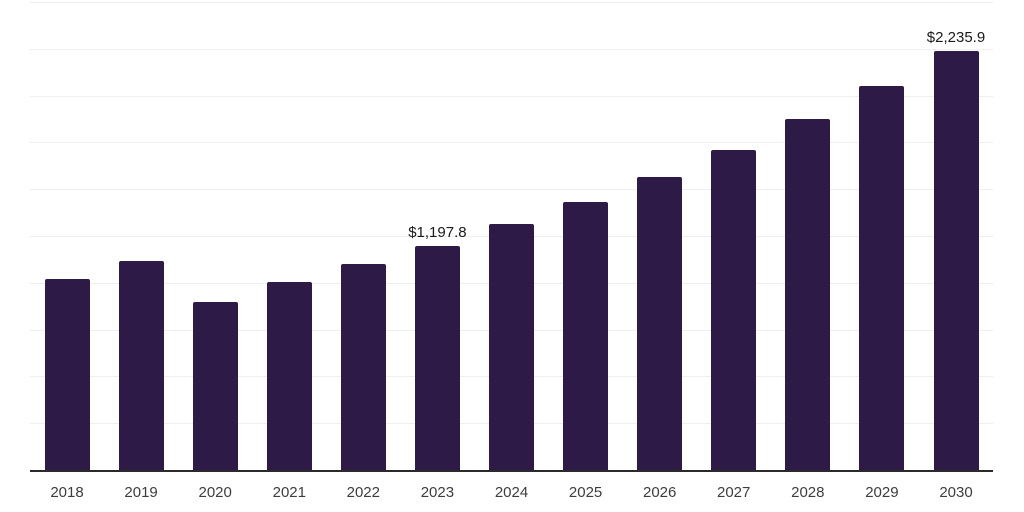 The width and height of the screenshot is (1024, 512). What do you see at coordinates (363, 492) in the screenshot?
I see `x-tick-label-2022: 2022` at bounding box center [363, 492].